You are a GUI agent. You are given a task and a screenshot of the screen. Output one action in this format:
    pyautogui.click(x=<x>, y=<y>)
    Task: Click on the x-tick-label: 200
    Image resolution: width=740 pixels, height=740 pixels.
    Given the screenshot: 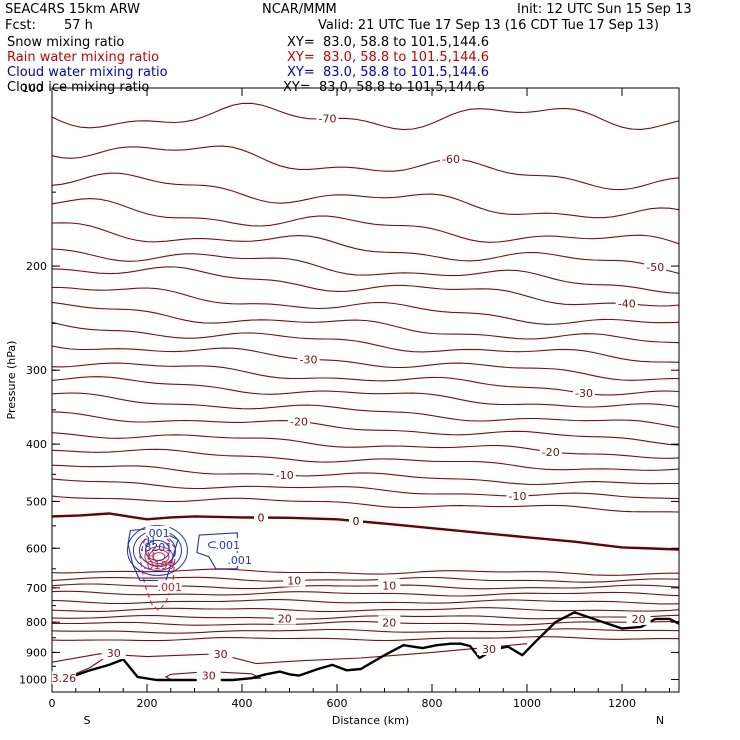 What is the action you would take?
    pyautogui.click(x=147, y=703)
    